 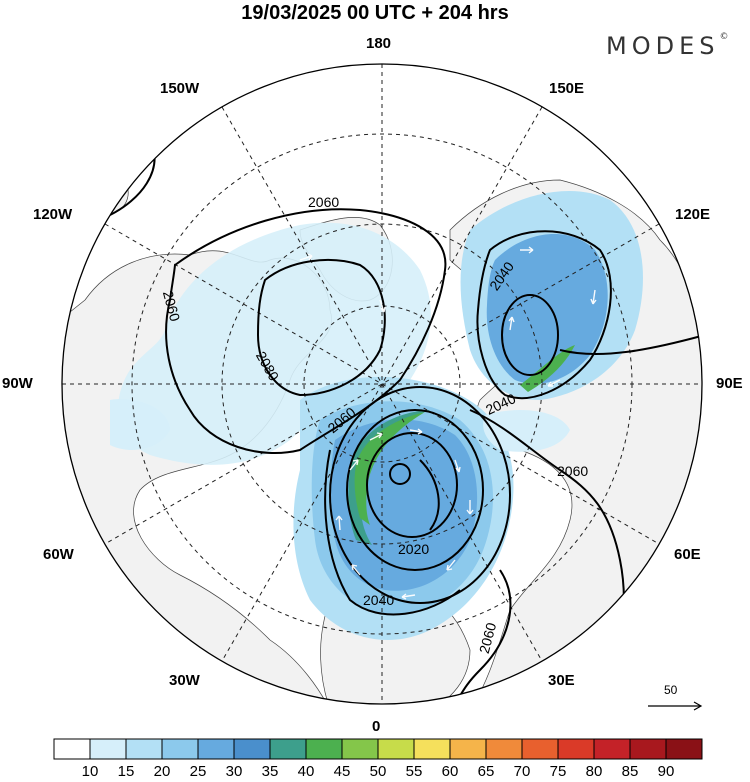 I want to click on colorbar-tick-label: 10, so click(x=90, y=771).